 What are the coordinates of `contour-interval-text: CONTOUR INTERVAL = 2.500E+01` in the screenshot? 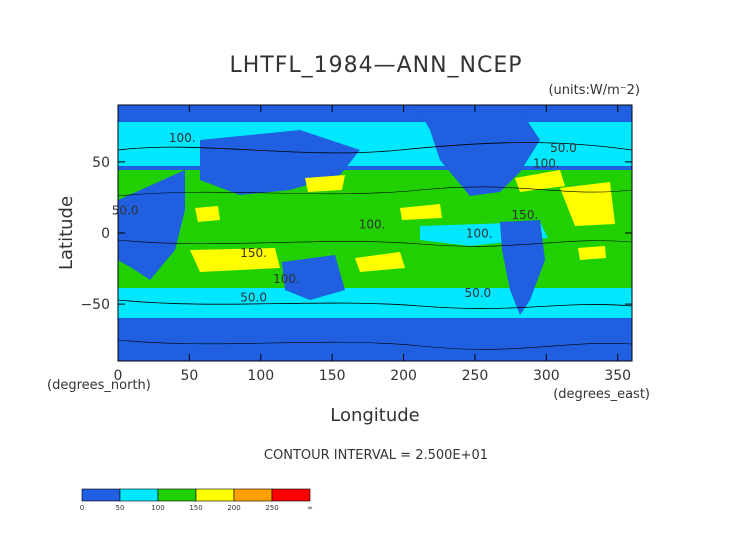 It's located at (376, 455).